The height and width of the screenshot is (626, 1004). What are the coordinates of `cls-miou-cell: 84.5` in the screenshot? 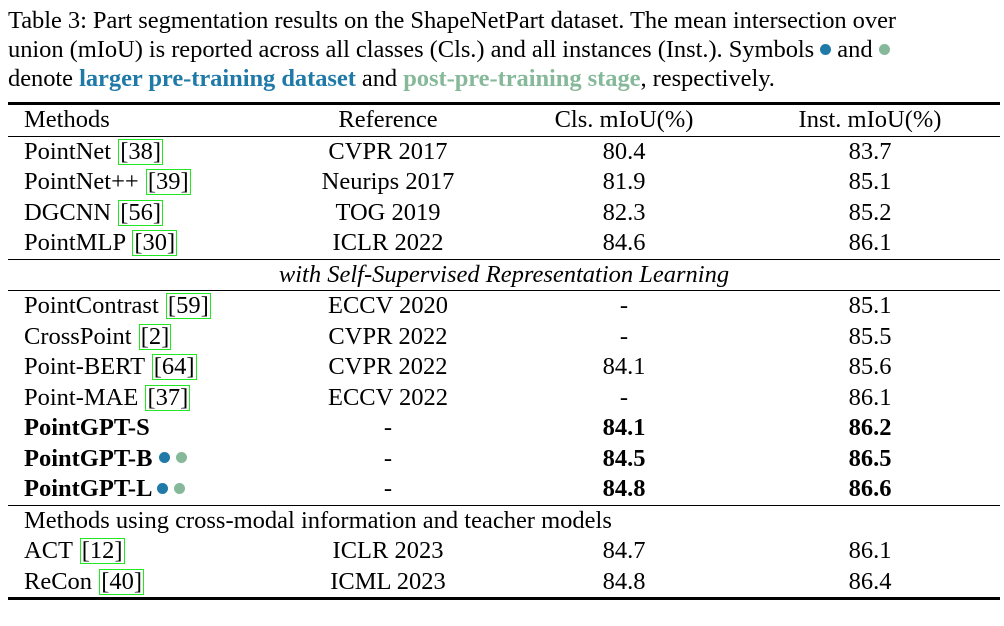 It's located at (624, 458).